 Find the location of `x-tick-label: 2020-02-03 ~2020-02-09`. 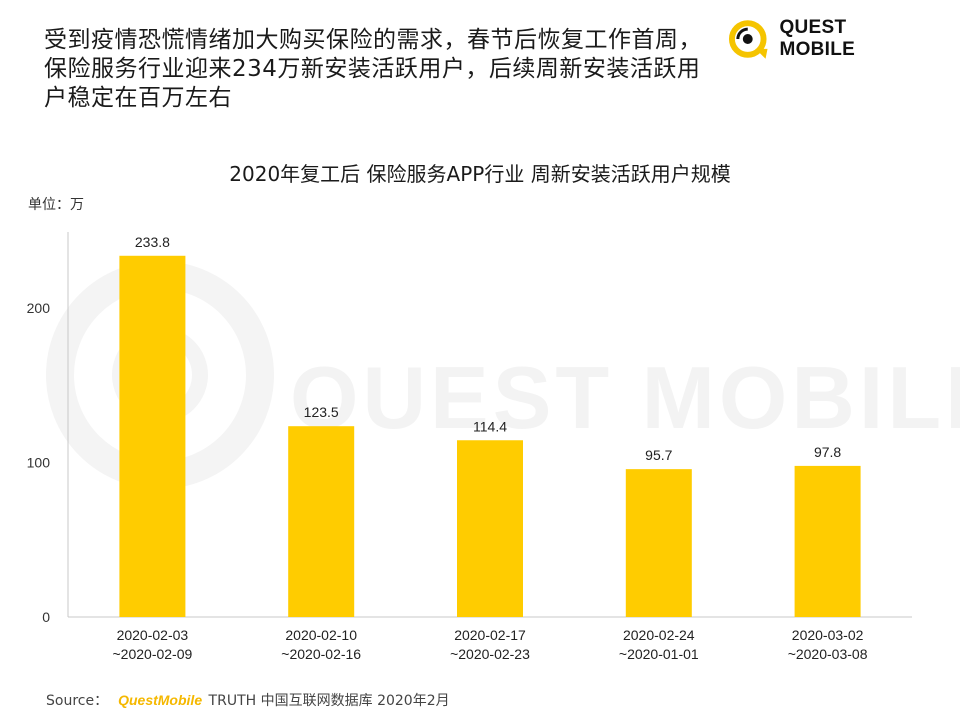

x-tick-label: 2020-02-03 ~2020-02-09 is located at coordinates (153, 644).